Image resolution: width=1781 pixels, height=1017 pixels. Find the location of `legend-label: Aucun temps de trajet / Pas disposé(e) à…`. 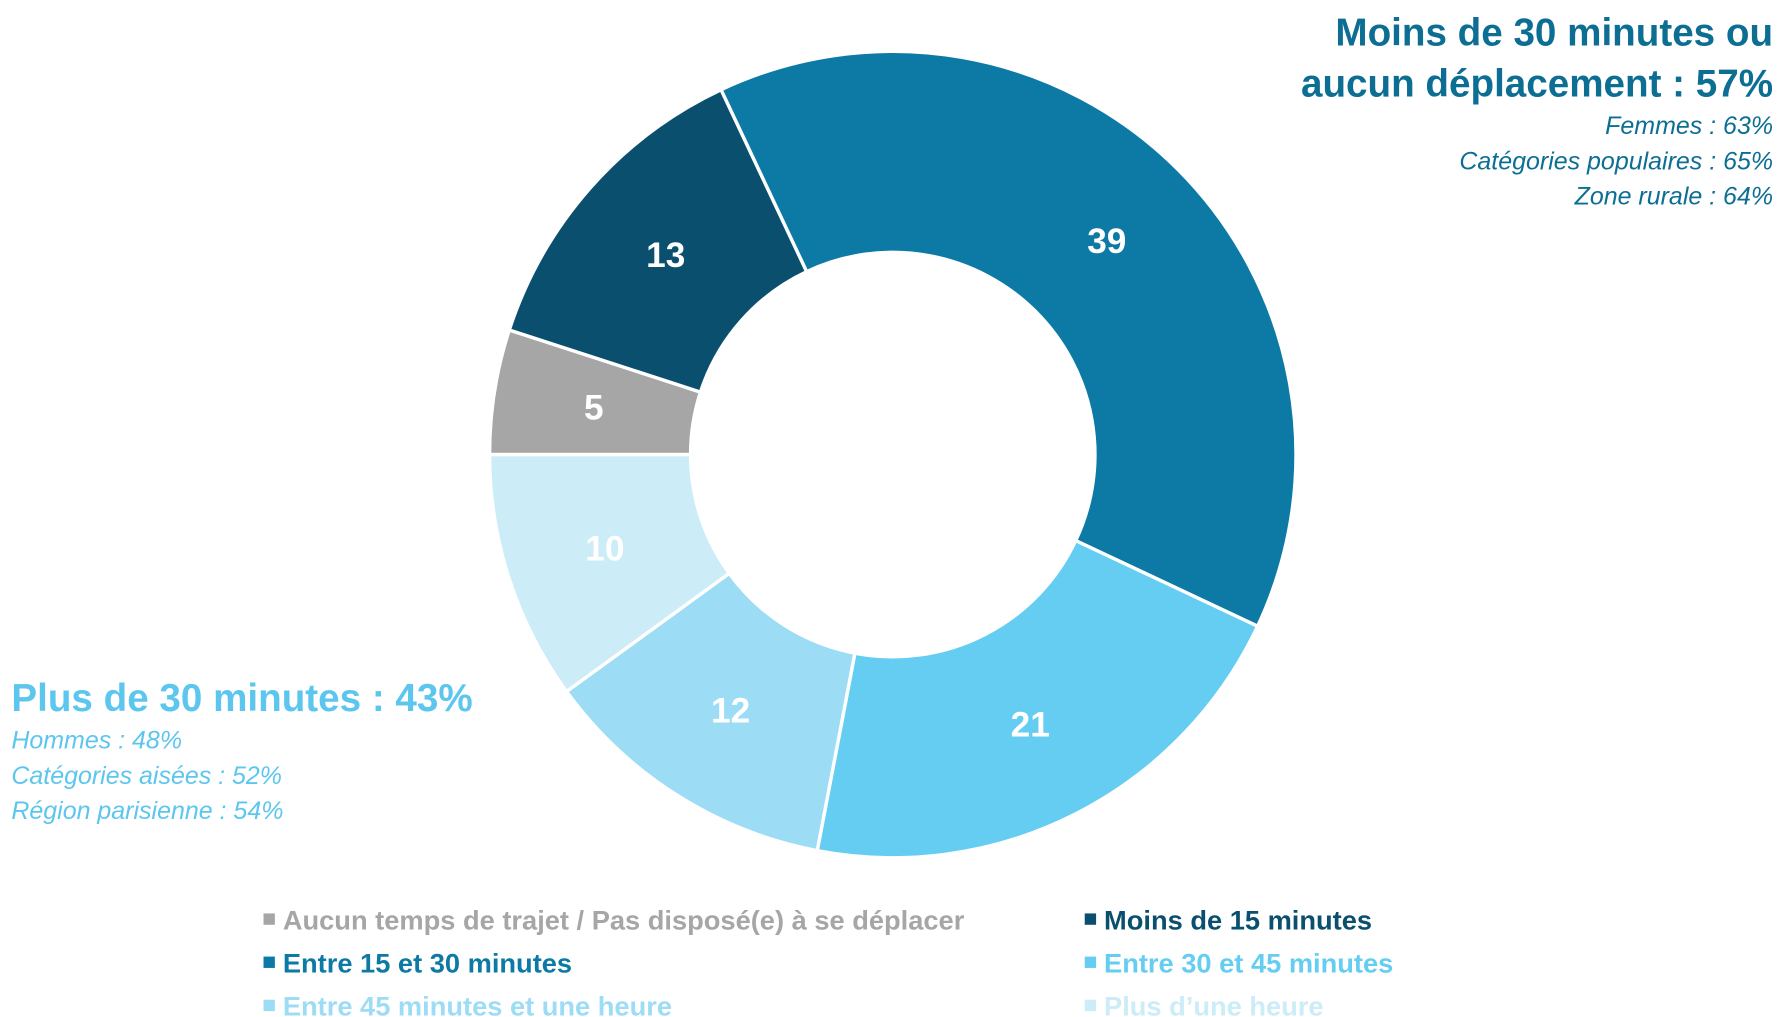

legend-label: Aucun temps de trajet / Pas disposé(e) à… is located at coordinates (624, 919).